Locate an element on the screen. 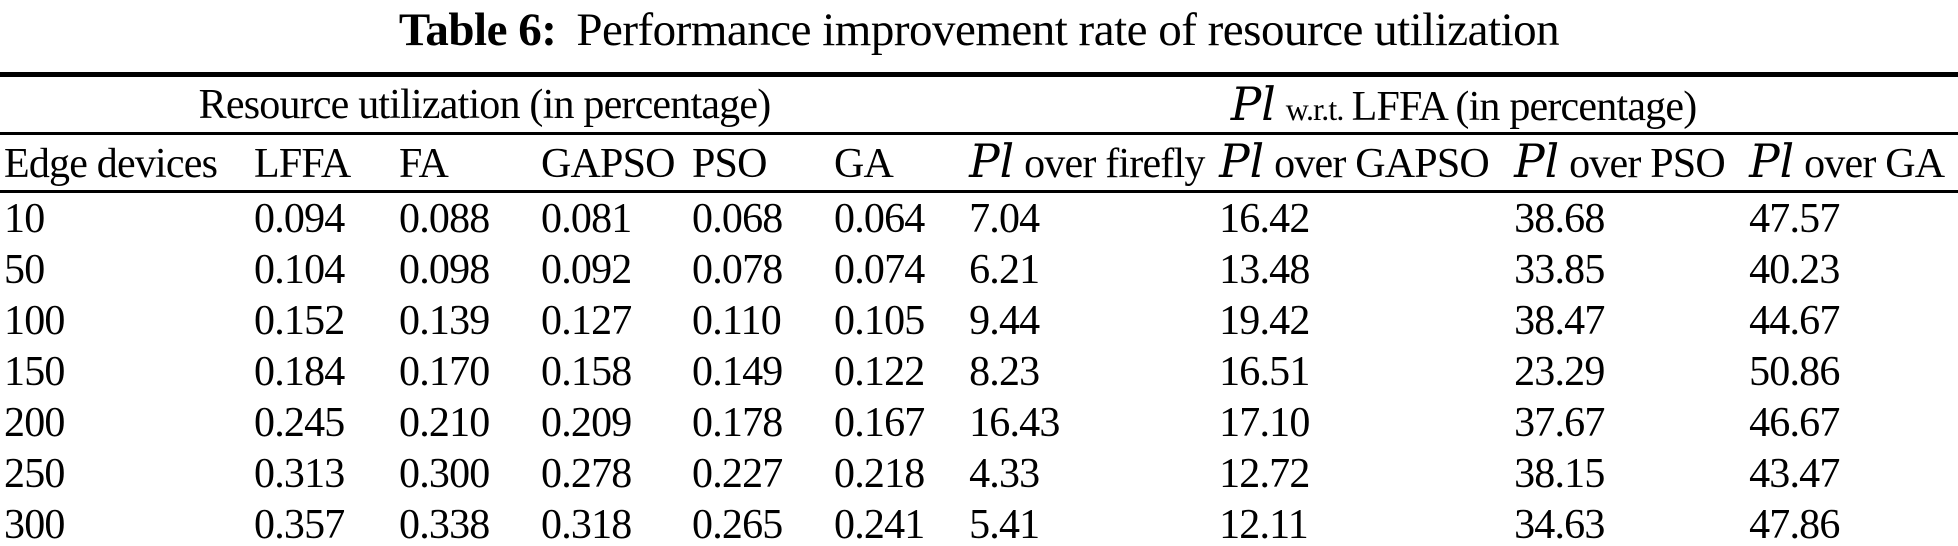 This screenshot has width=1958, height=546. table-cell: 47.57 is located at coordinates (1794, 218).